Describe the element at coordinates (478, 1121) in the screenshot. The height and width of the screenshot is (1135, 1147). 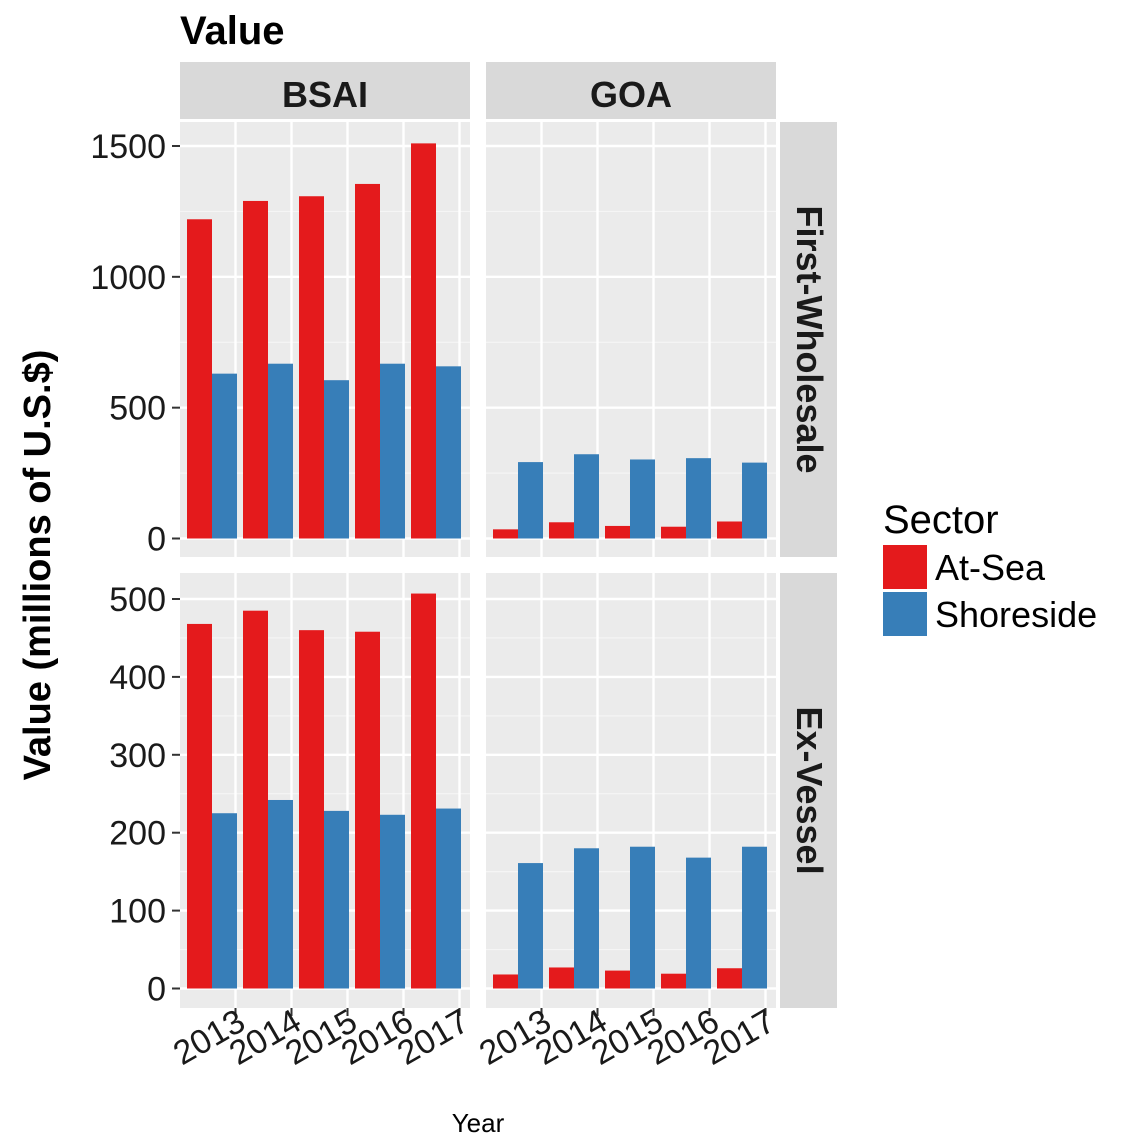
I see `x-axis-title: Year` at that location.